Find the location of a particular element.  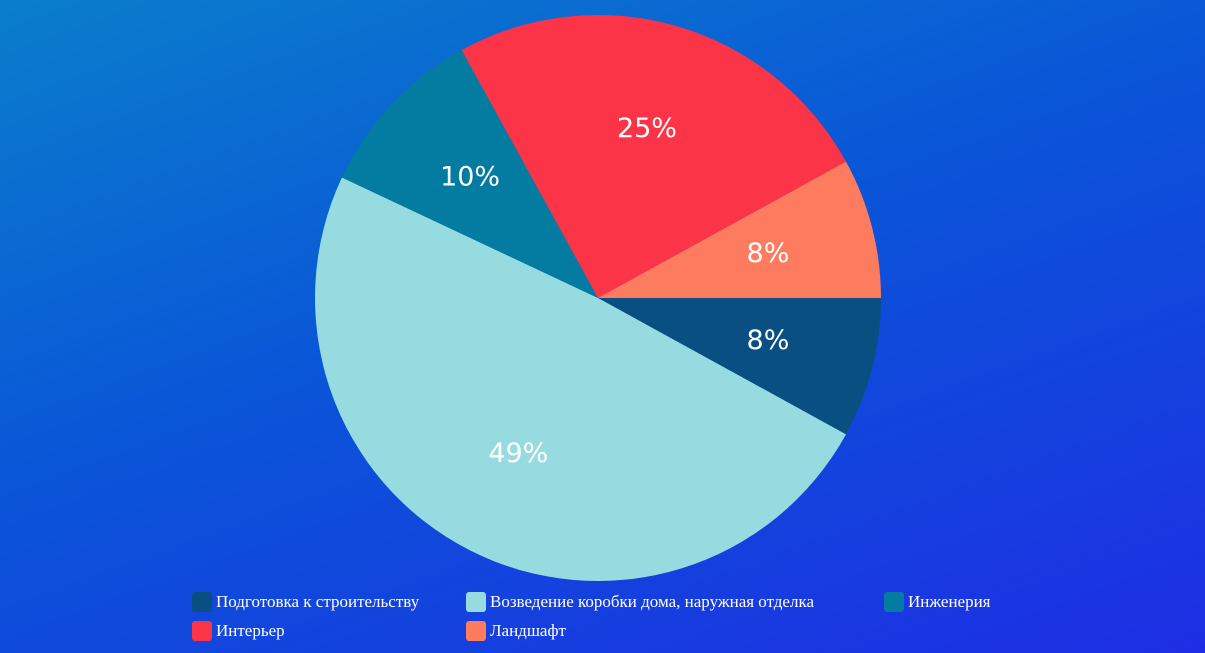

legend-label-landscape: Ландшафт is located at coordinates (528, 630).